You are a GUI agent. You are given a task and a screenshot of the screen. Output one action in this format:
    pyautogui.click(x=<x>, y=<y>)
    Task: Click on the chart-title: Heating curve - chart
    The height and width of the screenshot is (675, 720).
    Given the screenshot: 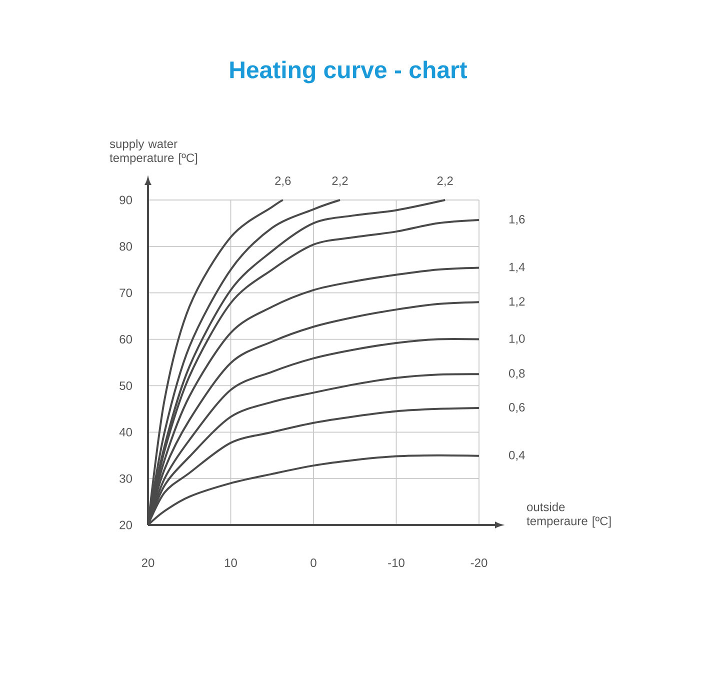 What is the action you would take?
    pyautogui.click(x=349, y=72)
    